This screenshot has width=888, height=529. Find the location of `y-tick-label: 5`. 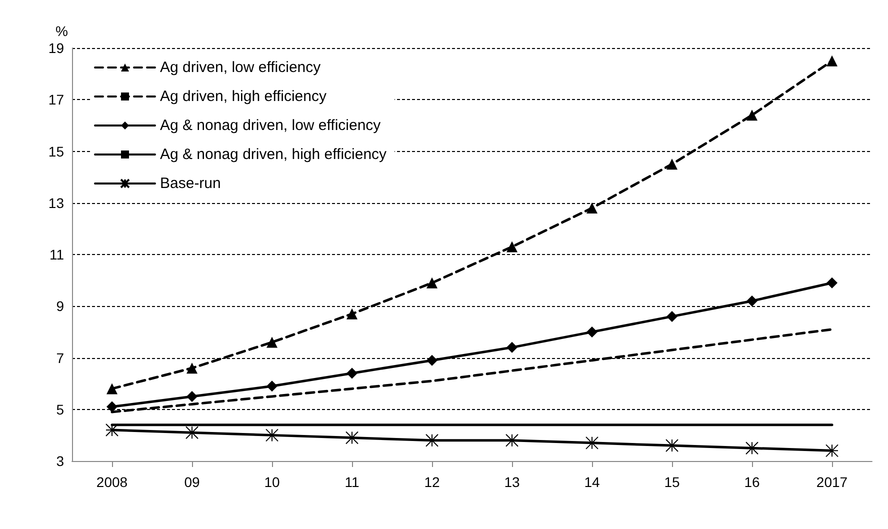

y-tick-label: 5 is located at coordinates (60, 409).